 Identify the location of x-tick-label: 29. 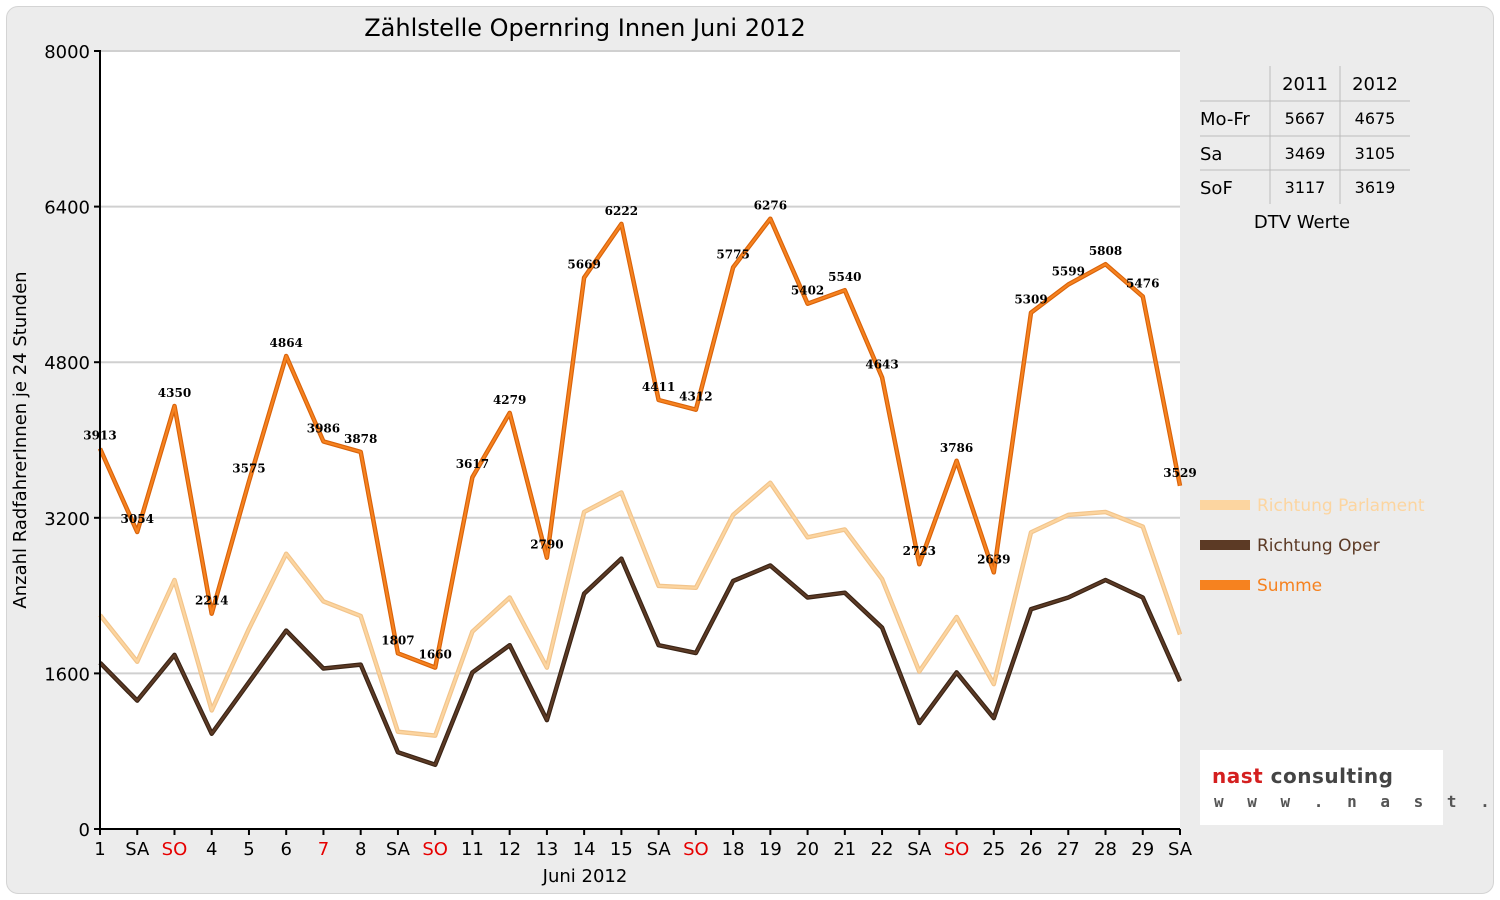
(1142, 849).